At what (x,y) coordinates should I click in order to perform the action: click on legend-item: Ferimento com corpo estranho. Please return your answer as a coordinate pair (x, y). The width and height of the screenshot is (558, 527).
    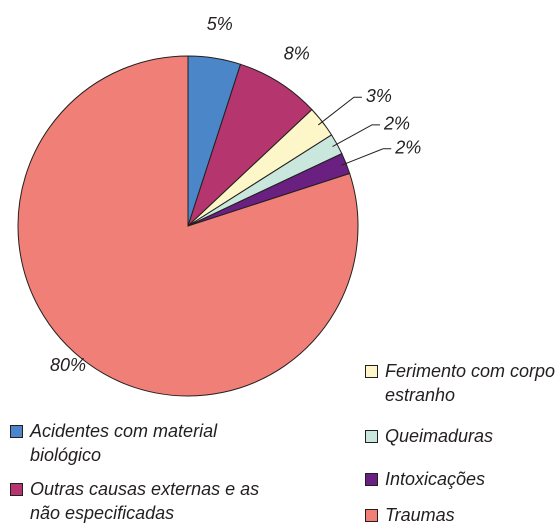
    Looking at the image, I should click on (461, 383).